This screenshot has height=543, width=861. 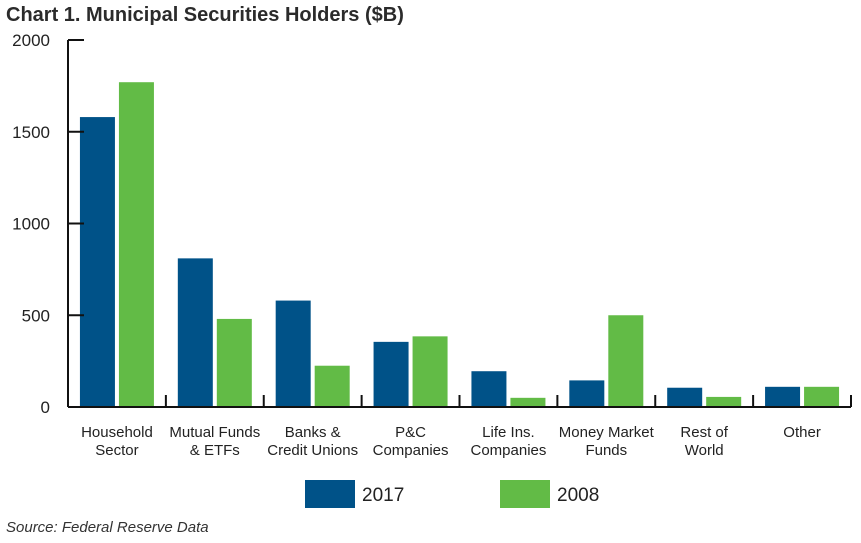 I want to click on x-tick-label: Other, so click(x=802, y=432).